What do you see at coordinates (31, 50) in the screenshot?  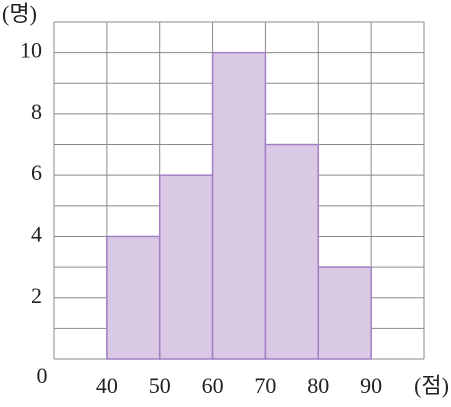 I see `y-tick-label: 10` at bounding box center [31, 50].